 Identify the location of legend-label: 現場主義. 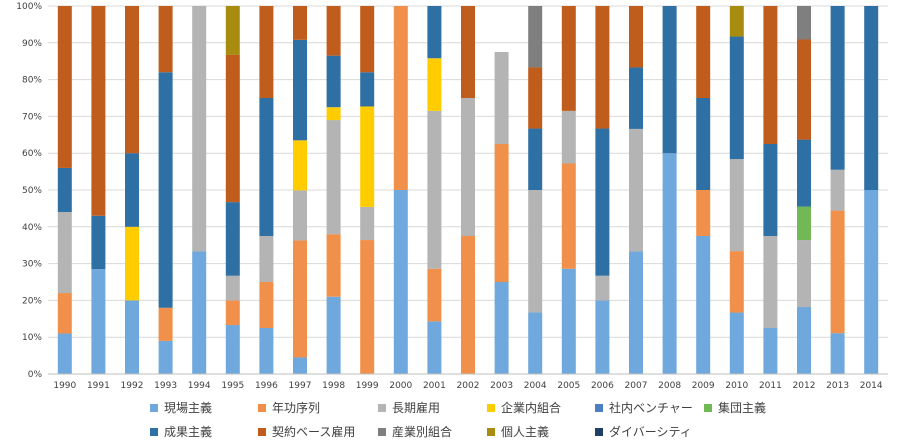
(188, 407).